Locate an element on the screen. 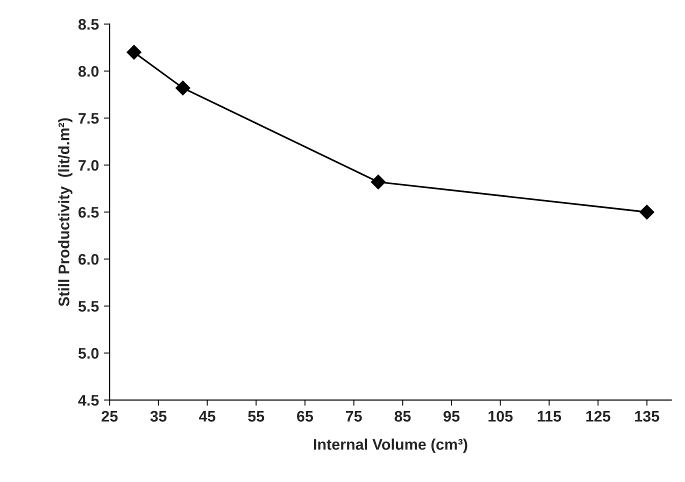 The width and height of the screenshot is (685, 482). y-tick-label: 7.5 is located at coordinates (88, 118).